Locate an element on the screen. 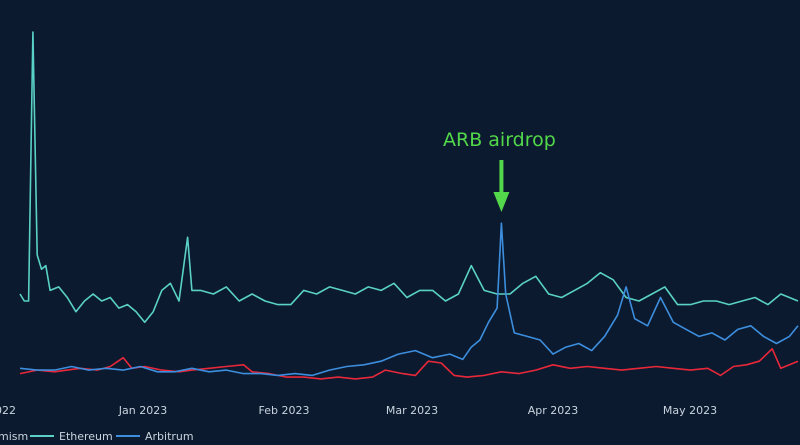 The width and height of the screenshot is (800, 445). x-tick-label: Apr 2023 is located at coordinates (553, 410).